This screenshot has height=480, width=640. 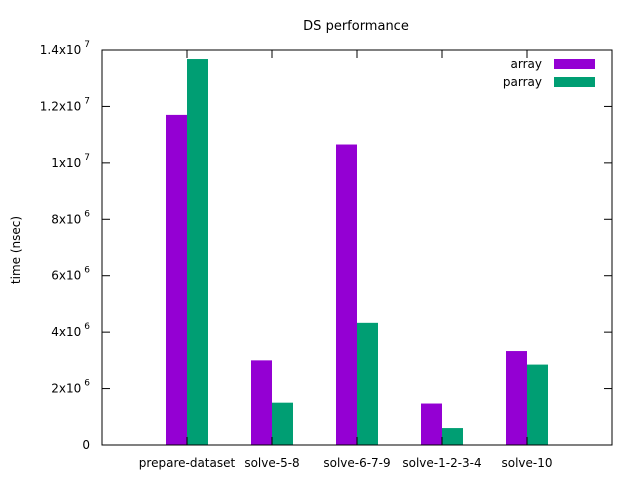 What do you see at coordinates (70, 274) in the screenshot?
I see `y-tick-label: 6x10 6` at bounding box center [70, 274].